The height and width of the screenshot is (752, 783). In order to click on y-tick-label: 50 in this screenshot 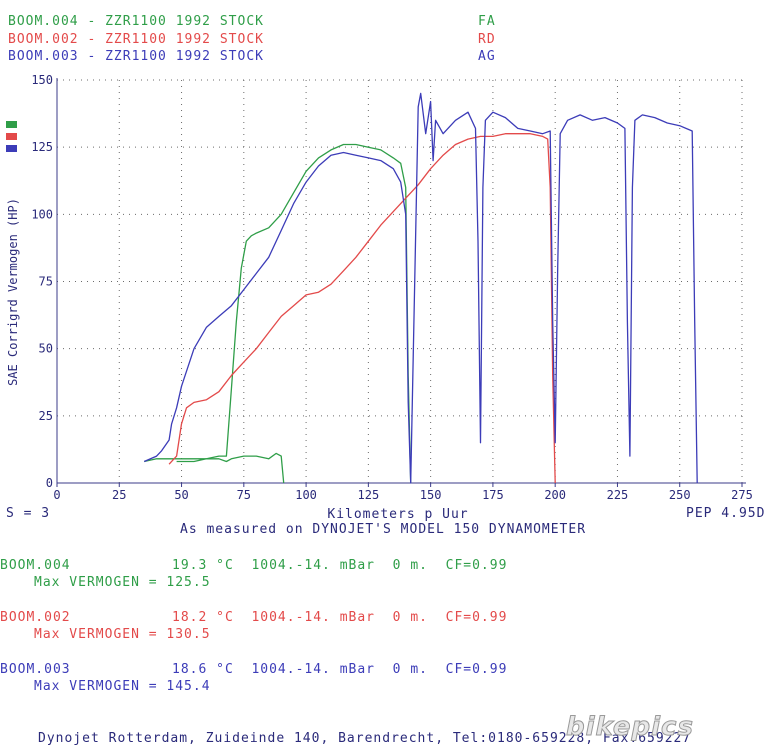, I will do `click(46, 349)`.